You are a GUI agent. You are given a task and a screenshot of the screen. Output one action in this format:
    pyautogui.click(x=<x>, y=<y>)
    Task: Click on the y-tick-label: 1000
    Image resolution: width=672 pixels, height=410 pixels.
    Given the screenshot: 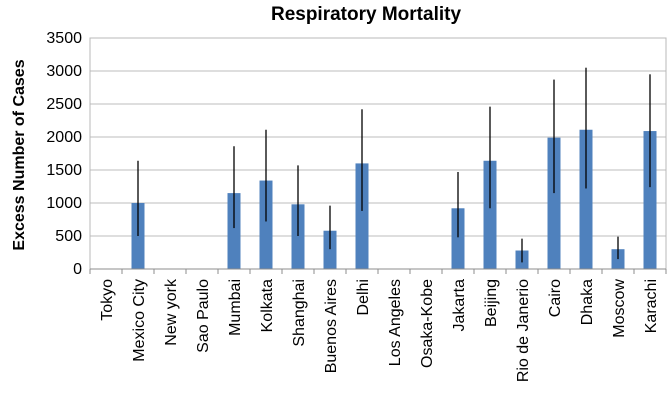 What is the action you would take?
    pyautogui.click(x=64, y=203)
    